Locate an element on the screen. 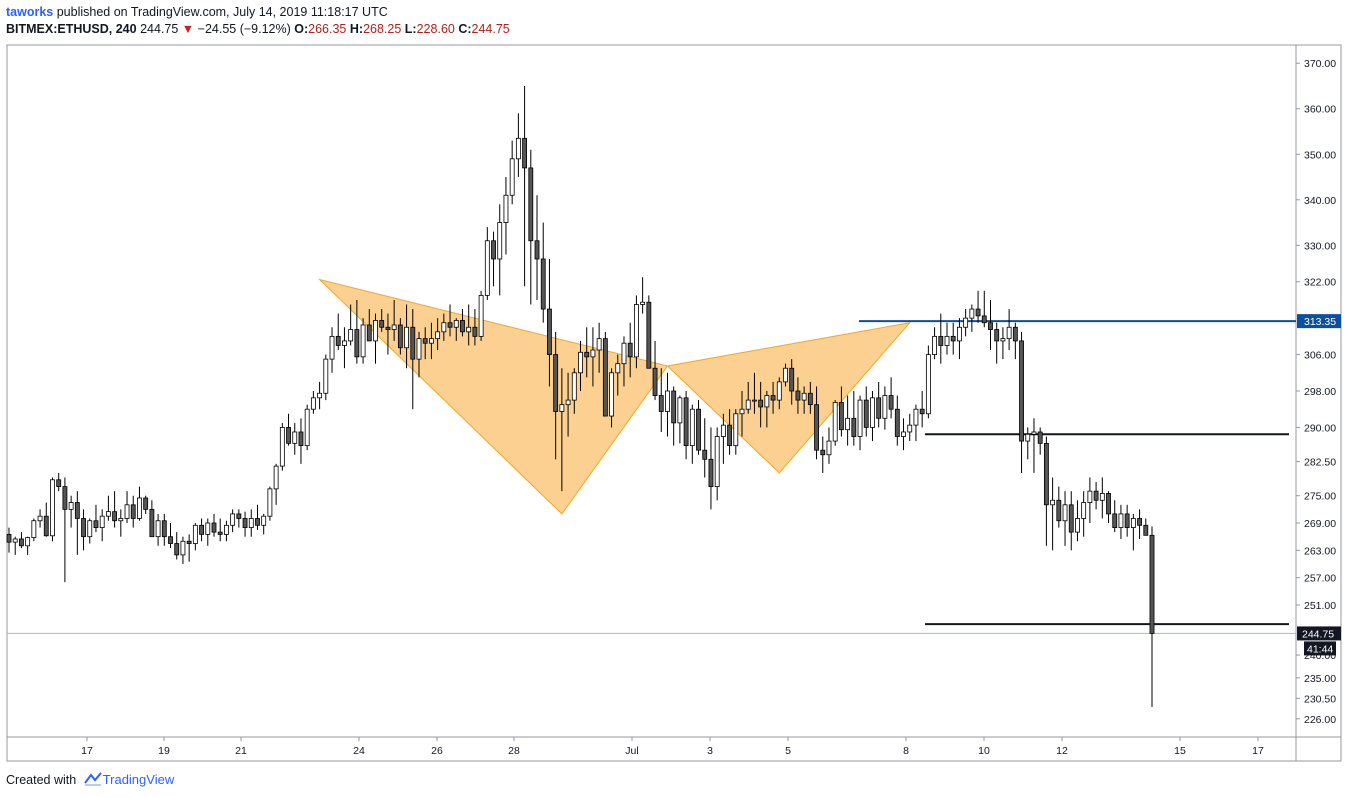 Image resolution: width=1348 pixels, height=798 pixels. symbol-label: BITMEX:ETHUSD, 240 is located at coordinates (71, 29).